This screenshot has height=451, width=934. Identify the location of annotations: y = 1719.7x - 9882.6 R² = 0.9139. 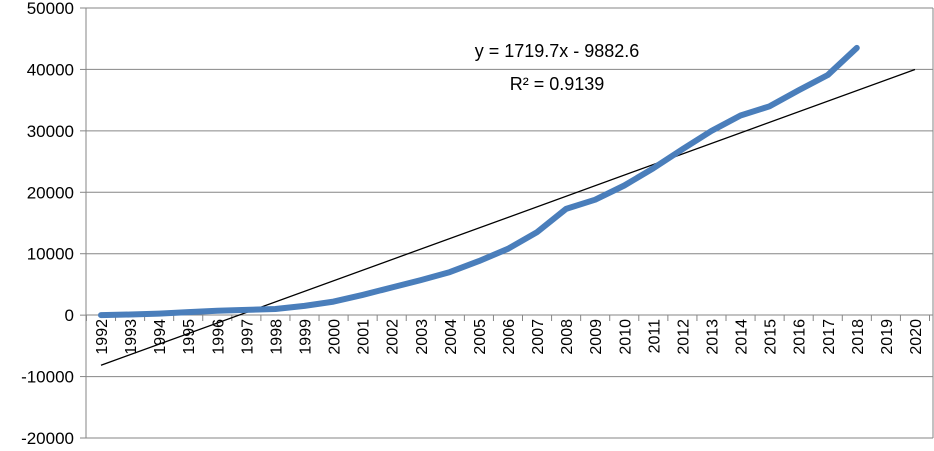
(557, 67).